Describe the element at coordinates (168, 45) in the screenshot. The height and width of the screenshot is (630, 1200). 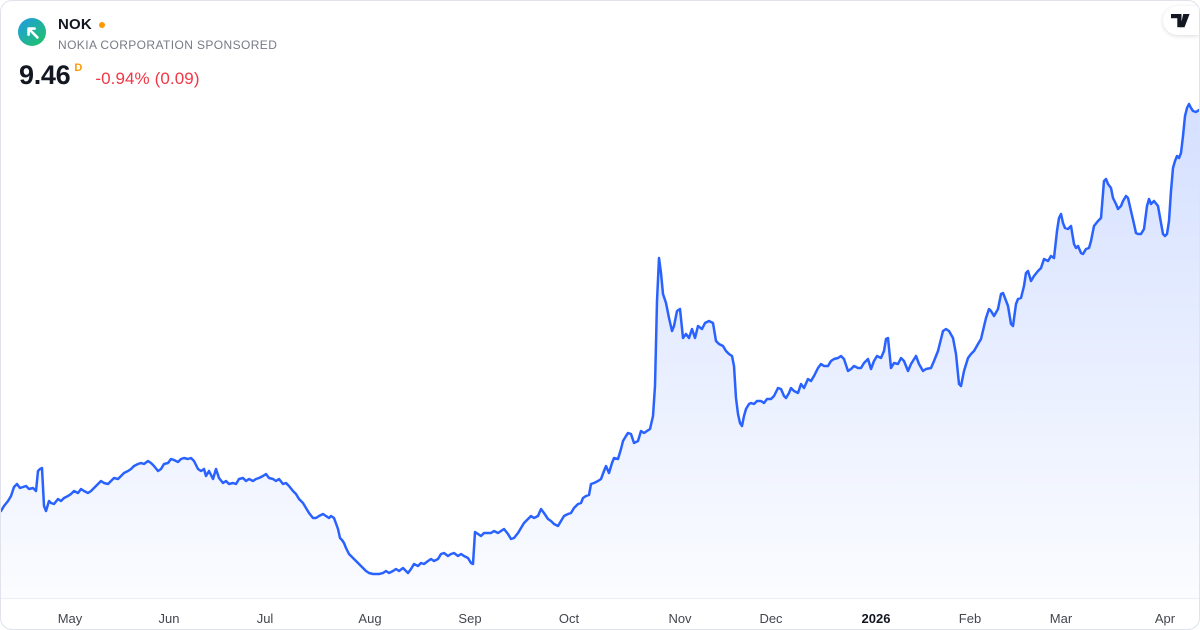
I see `company-name: NOKIA CORPORATION SPONSORED` at that location.